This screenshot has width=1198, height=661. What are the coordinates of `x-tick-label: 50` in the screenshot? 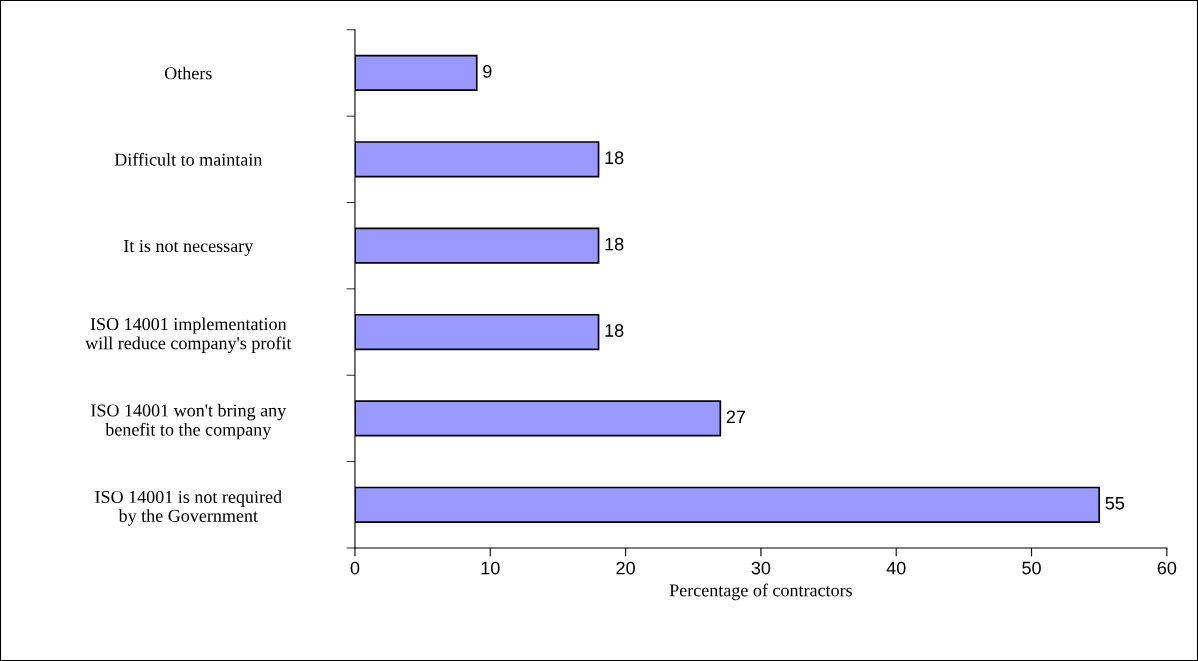 It's located at (1031, 568).